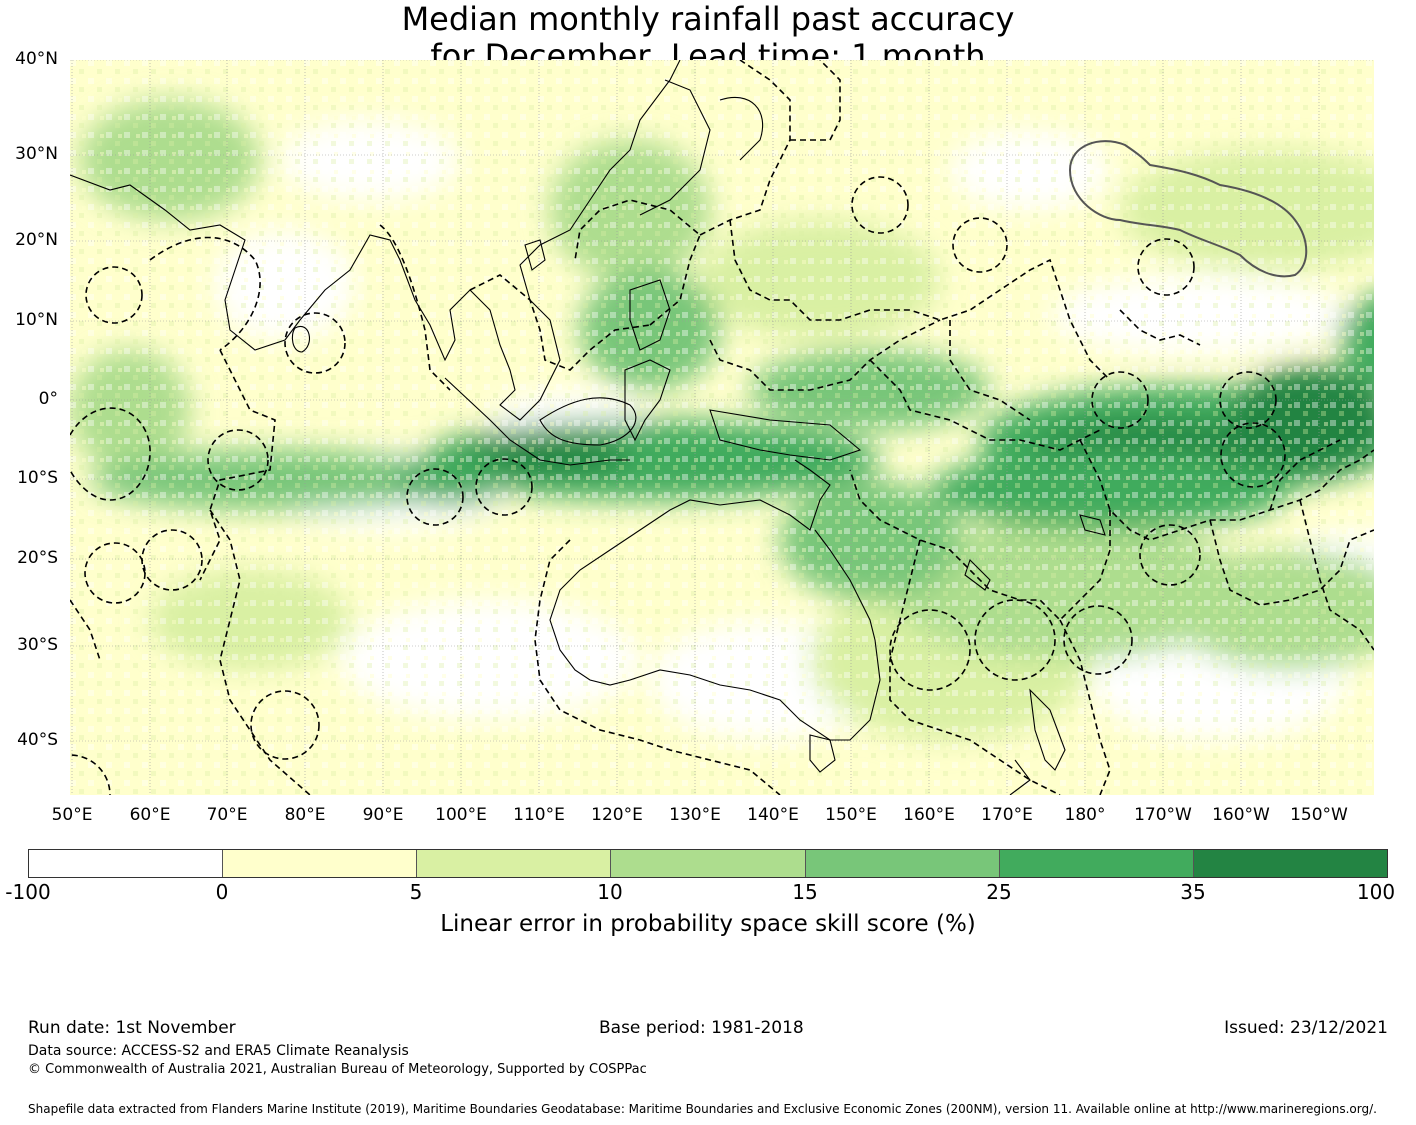  Describe the element at coordinates (37, 740) in the screenshot. I see `lat-label-40s: 40°S` at that location.